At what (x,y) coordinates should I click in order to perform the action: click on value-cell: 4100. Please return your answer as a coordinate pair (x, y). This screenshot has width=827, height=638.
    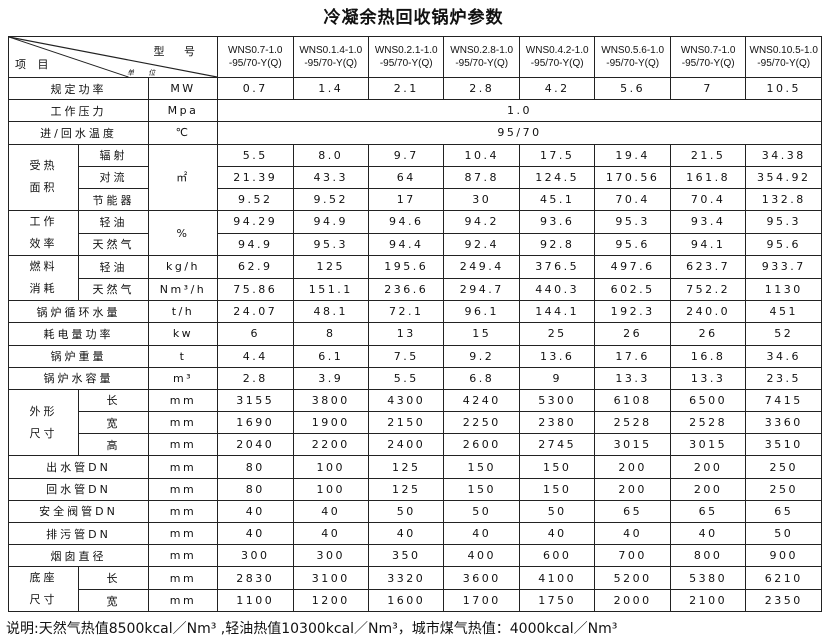
    Looking at the image, I should click on (557, 578).